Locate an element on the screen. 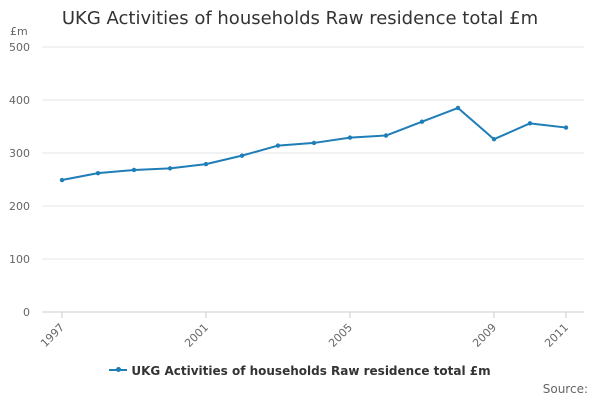 This screenshot has height=400, width=600. y-tick-label: 200 is located at coordinates (19, 206).